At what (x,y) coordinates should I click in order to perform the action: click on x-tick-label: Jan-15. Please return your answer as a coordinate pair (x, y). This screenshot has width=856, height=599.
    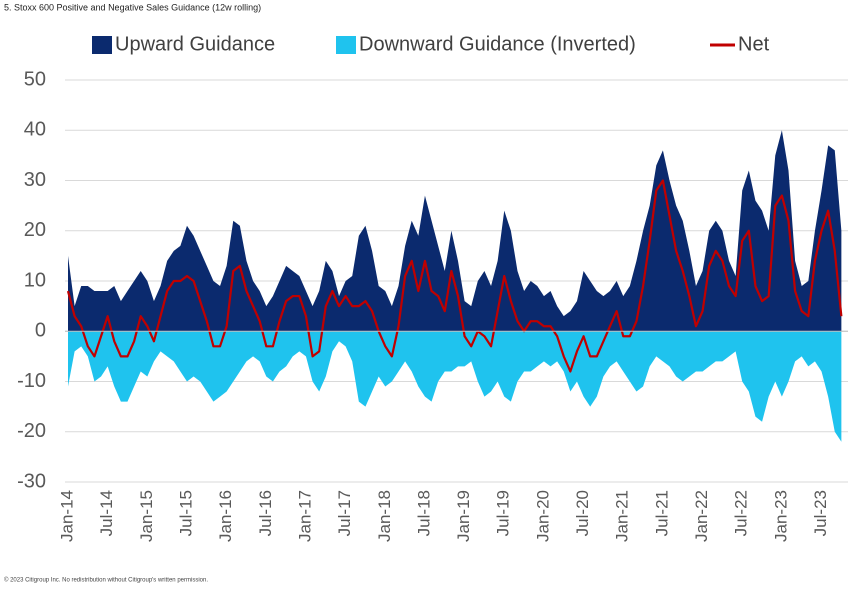
    Looking at the image, I should click on (146, 516).